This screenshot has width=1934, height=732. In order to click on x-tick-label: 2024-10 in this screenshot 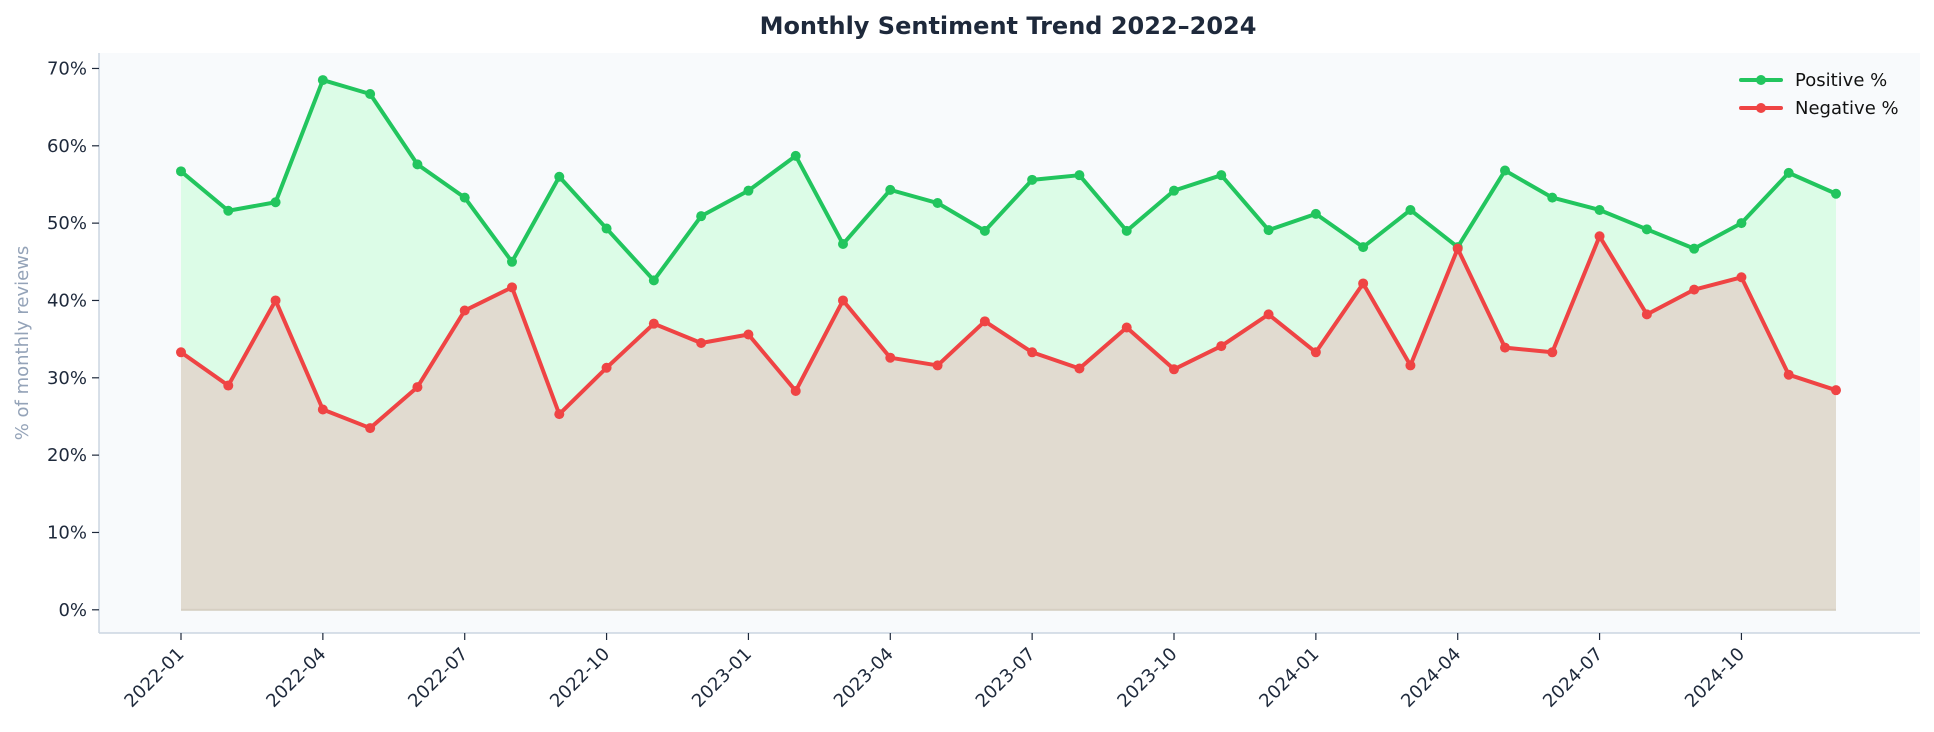, I will do `click(1715, 678)`.